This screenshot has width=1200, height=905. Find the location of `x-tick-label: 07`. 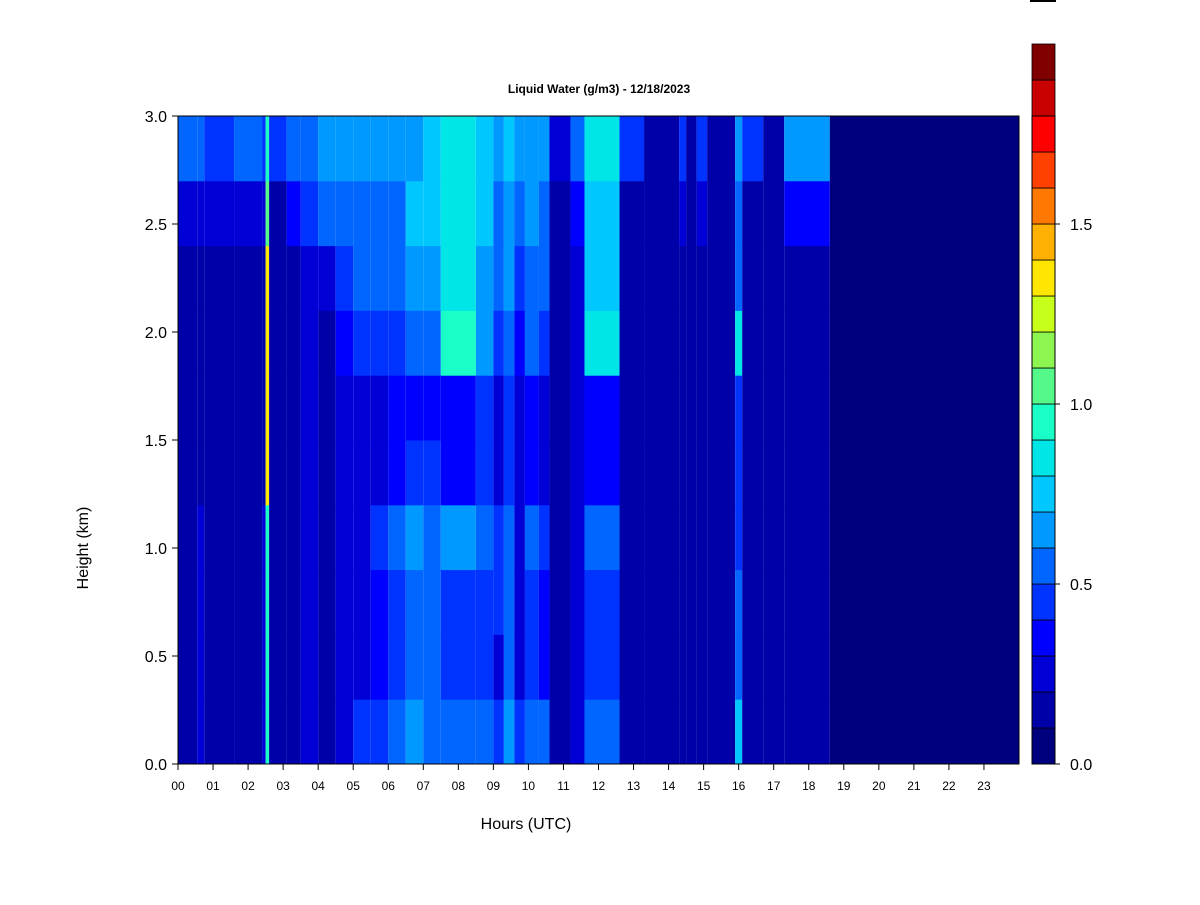

x-tick-label: 07 is located at coordinates (424, 786).